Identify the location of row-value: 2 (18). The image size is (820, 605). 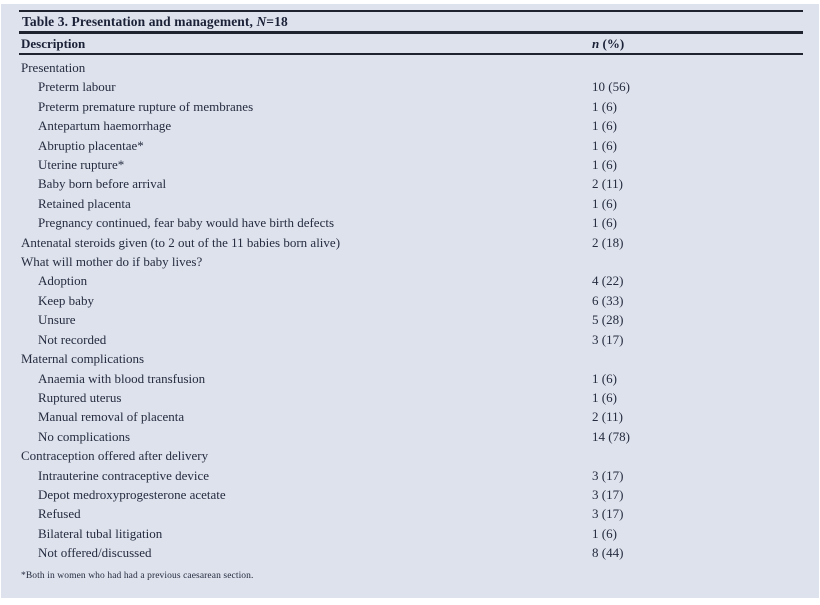
(608, 242).